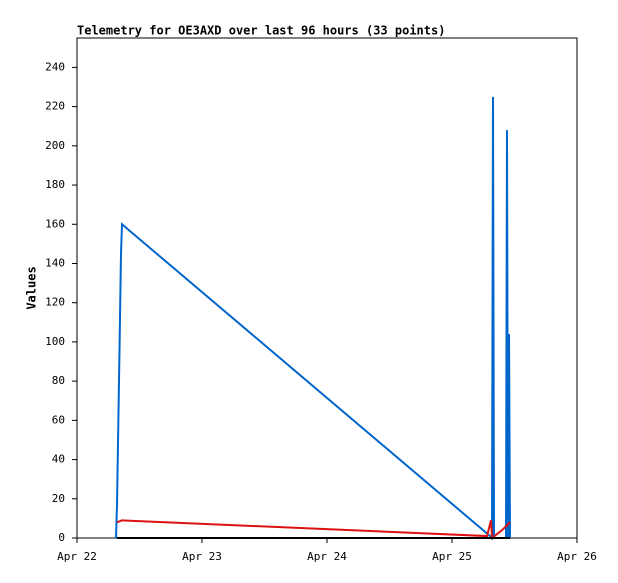  I want to click on y-tick-label: 20, so click(58, 498).